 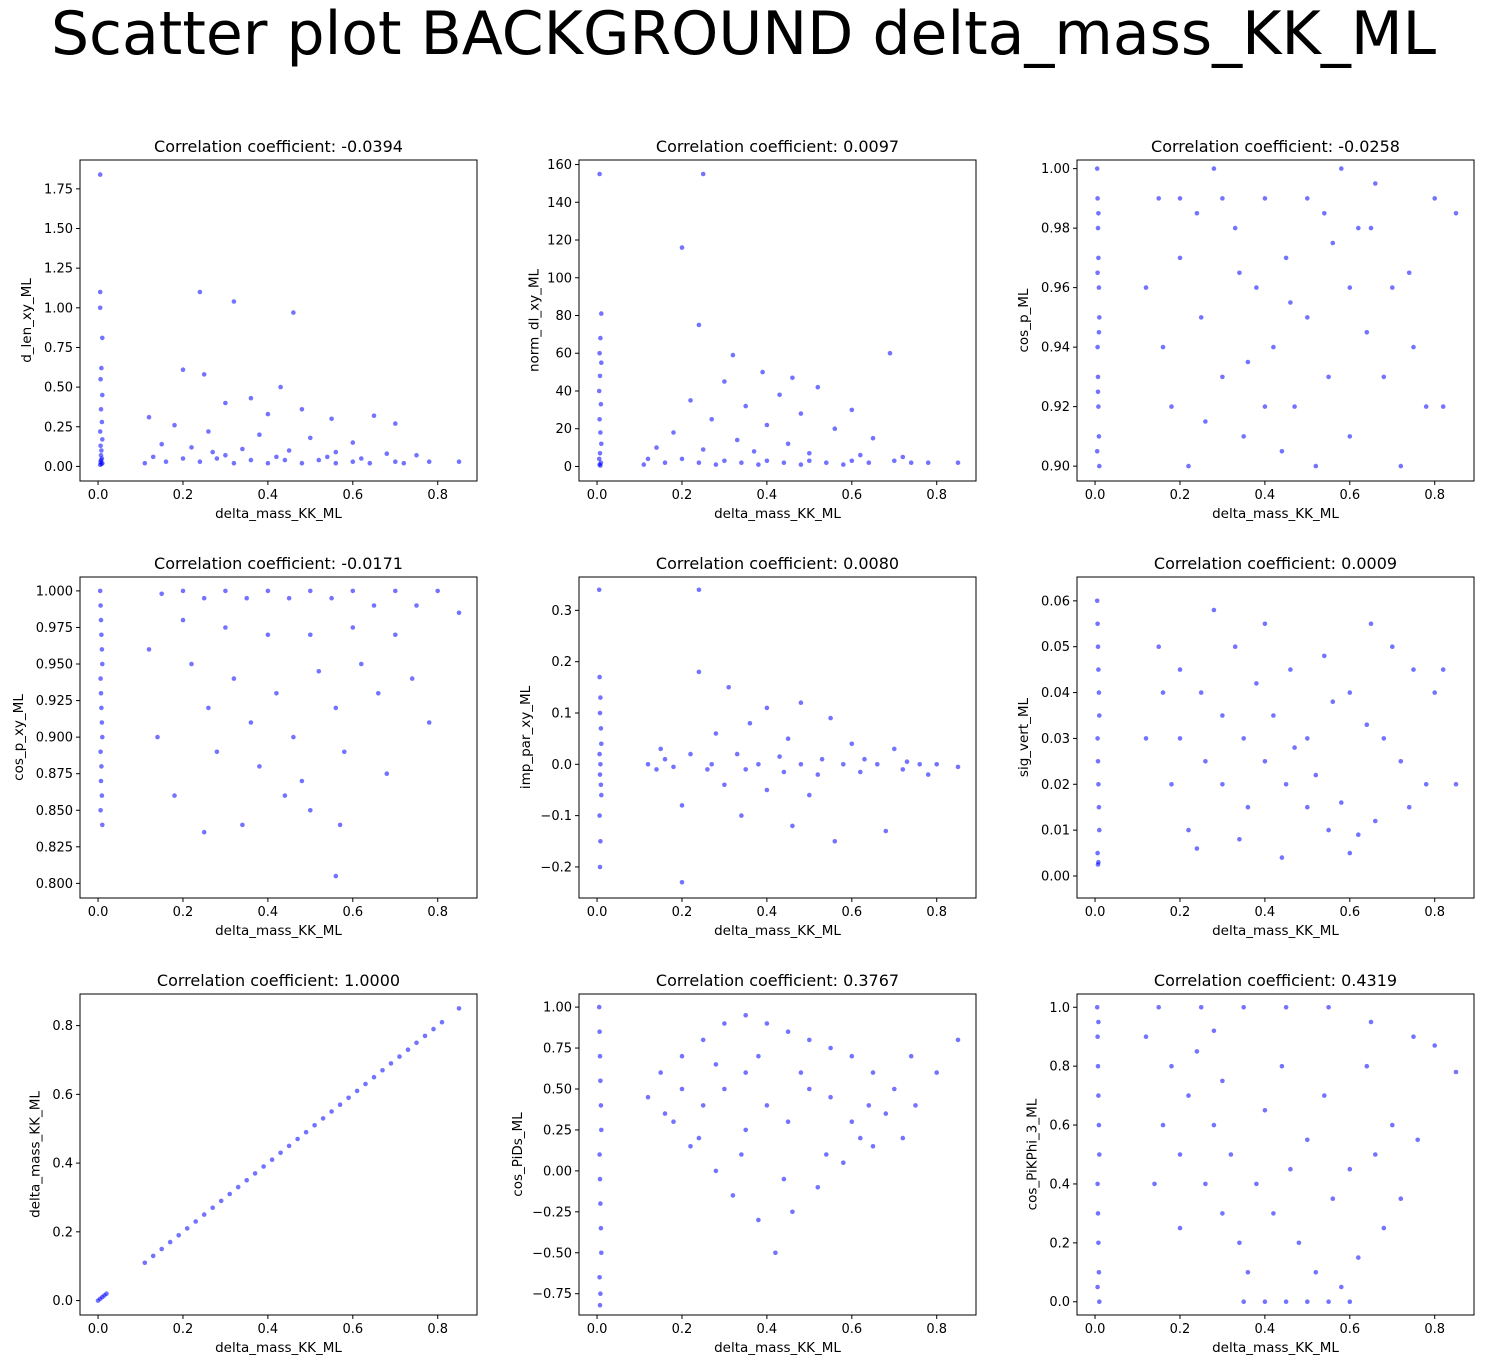 I want to click on x-tick-label: 0.8, so click(x=437, y=1329).